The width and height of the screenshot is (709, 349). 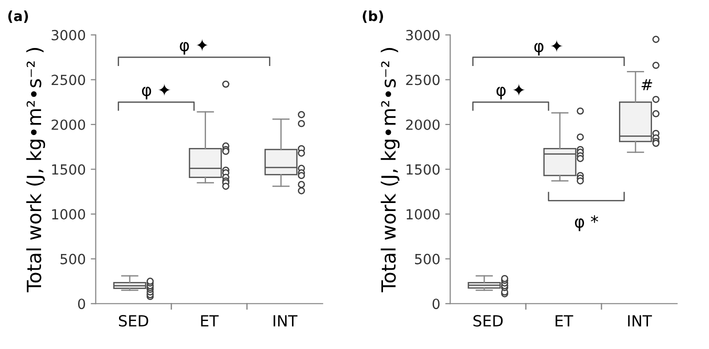 What do you see at coordinates (586, 223) in the screenshot?
I see `annotation: φ *` at bounding box center [586, 223].